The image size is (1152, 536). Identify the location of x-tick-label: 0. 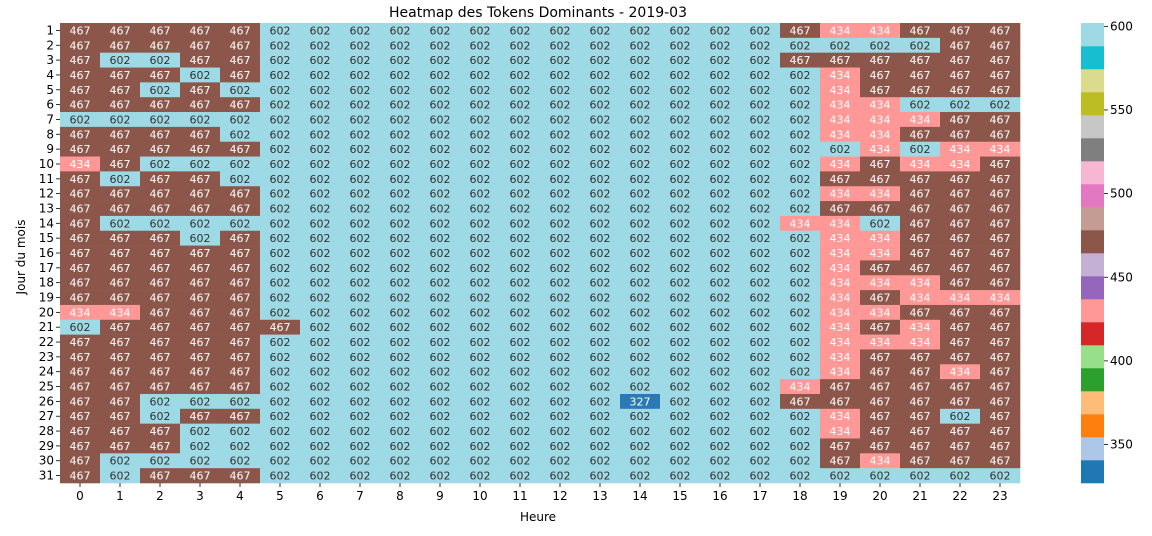
(80, 496).